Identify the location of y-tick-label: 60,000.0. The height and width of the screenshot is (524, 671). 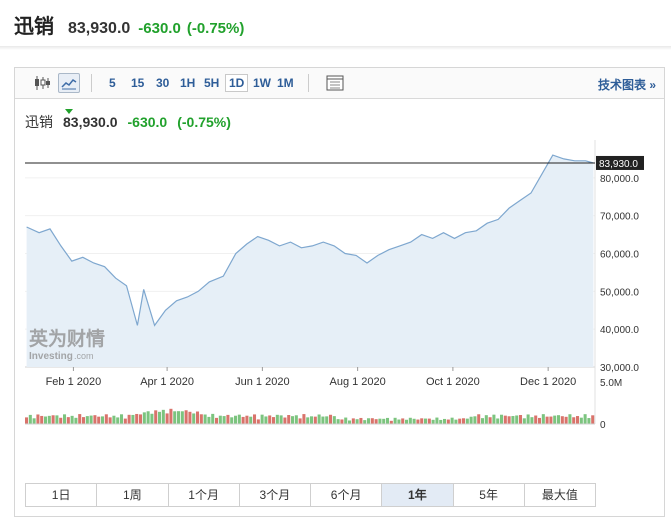
(619, 255).